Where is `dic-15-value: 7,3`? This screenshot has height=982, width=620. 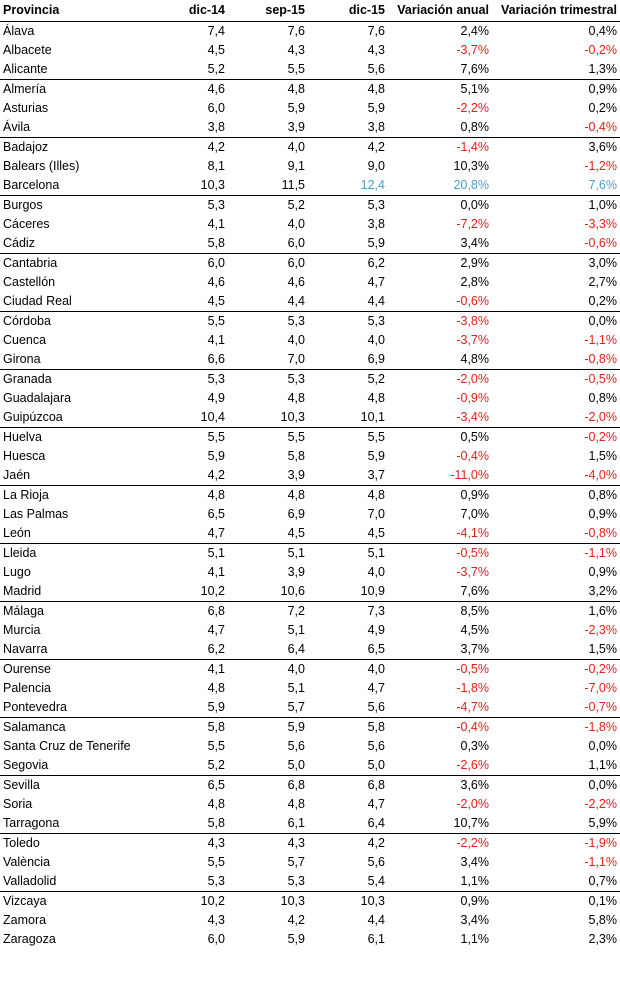
dic-15-value: 7,3 is located at coordinates (348, 611).